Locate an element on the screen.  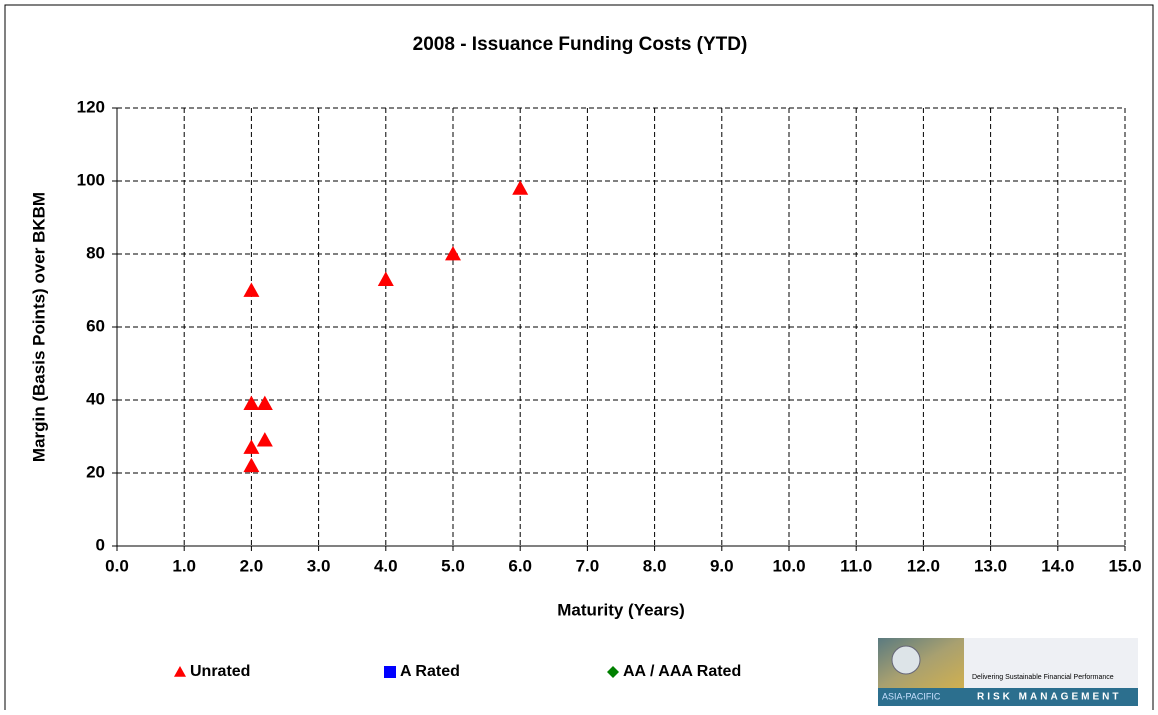
x-tick-label: 6.0 is located at coordinates (520, 565).